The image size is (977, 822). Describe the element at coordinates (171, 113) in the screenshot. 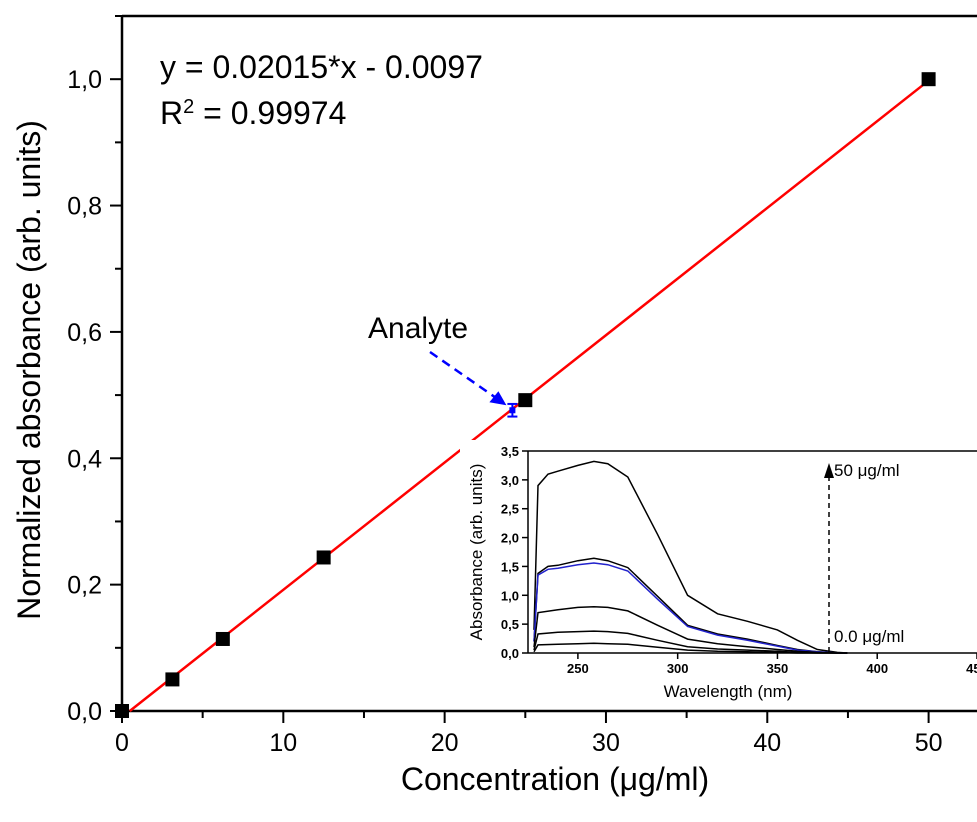

I see `r-symbol: R` at that location.